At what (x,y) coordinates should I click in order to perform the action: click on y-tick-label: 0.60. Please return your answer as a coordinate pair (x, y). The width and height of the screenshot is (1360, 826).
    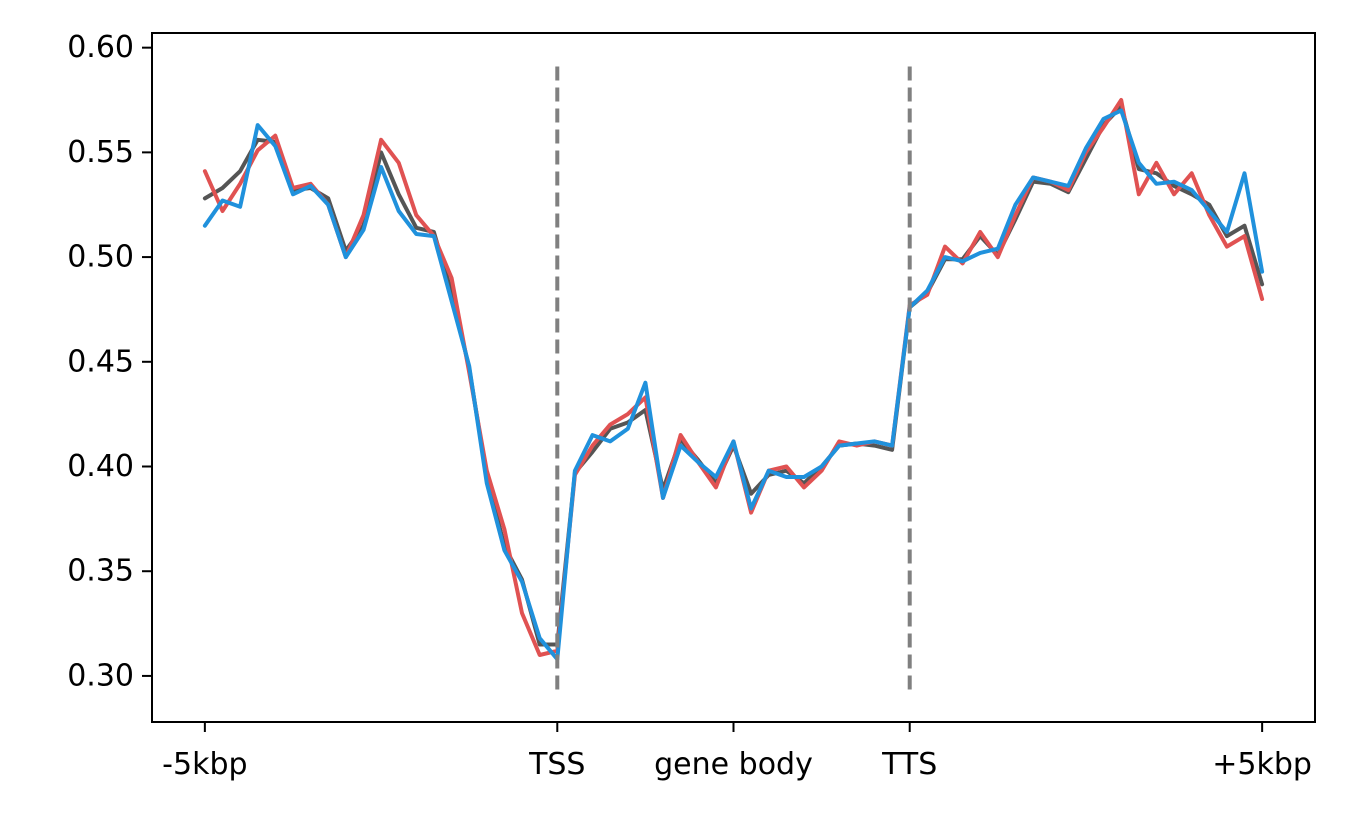
    Looking at the image, I should click on (100, 47).